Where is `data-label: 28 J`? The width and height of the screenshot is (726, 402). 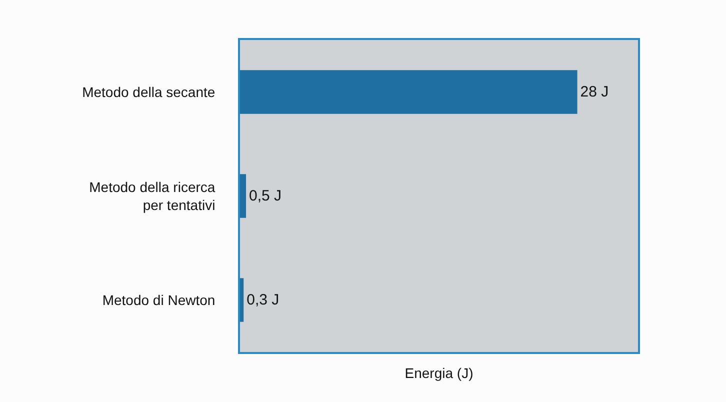 data-label: 28 J is located at coordinates (594, 92).